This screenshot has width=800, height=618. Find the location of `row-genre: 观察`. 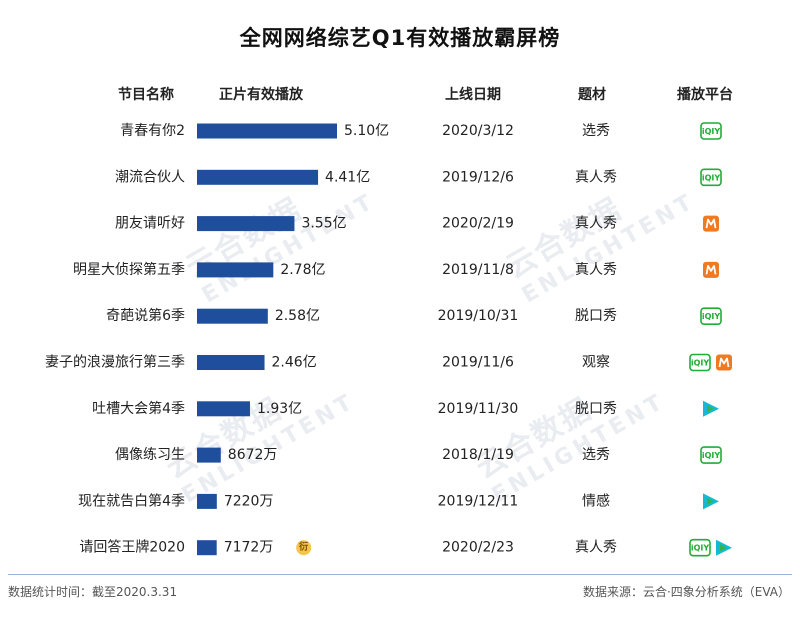

row-genre: 观察 is located at coordinates (596, 362).